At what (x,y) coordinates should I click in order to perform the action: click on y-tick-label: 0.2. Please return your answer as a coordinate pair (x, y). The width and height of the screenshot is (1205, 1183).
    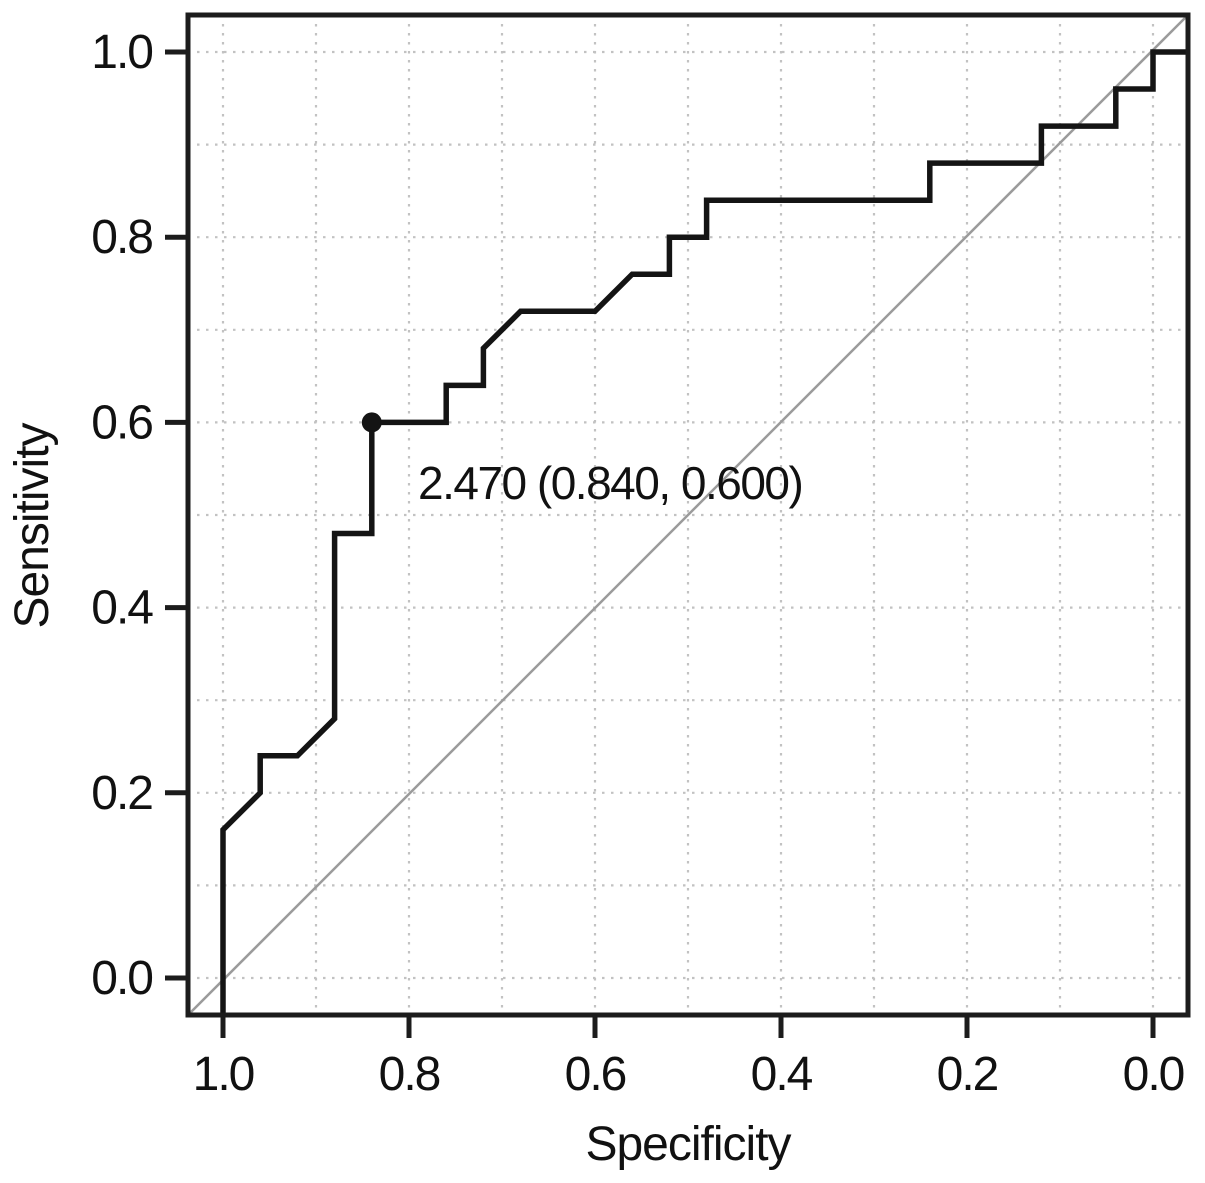
    Looking at the image, I should click on (121, 793).